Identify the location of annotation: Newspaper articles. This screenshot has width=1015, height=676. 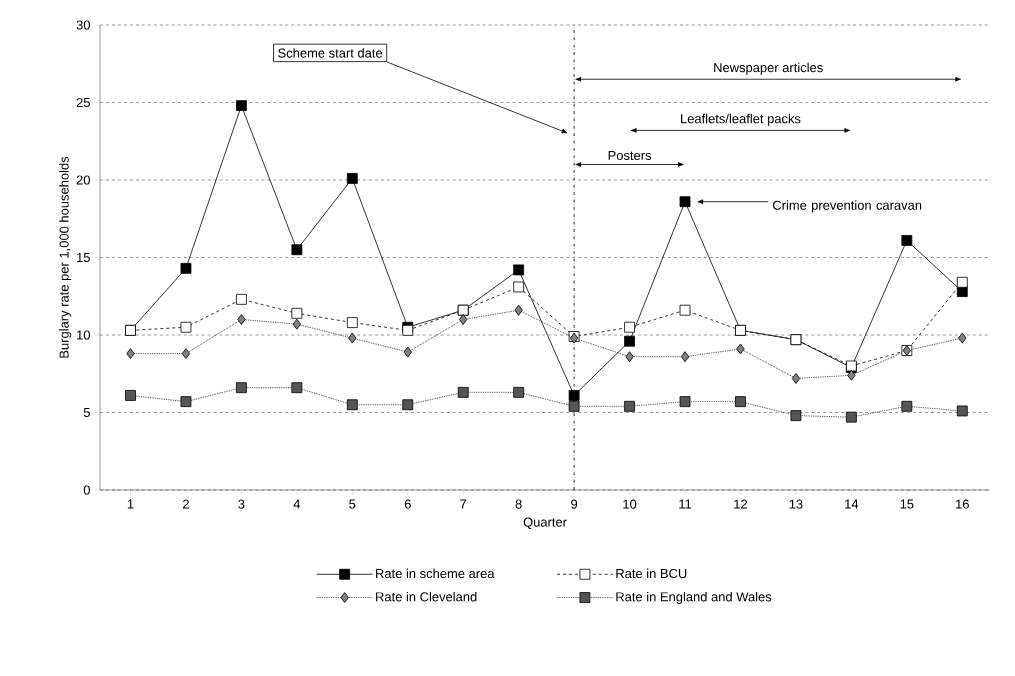
(768, 68).